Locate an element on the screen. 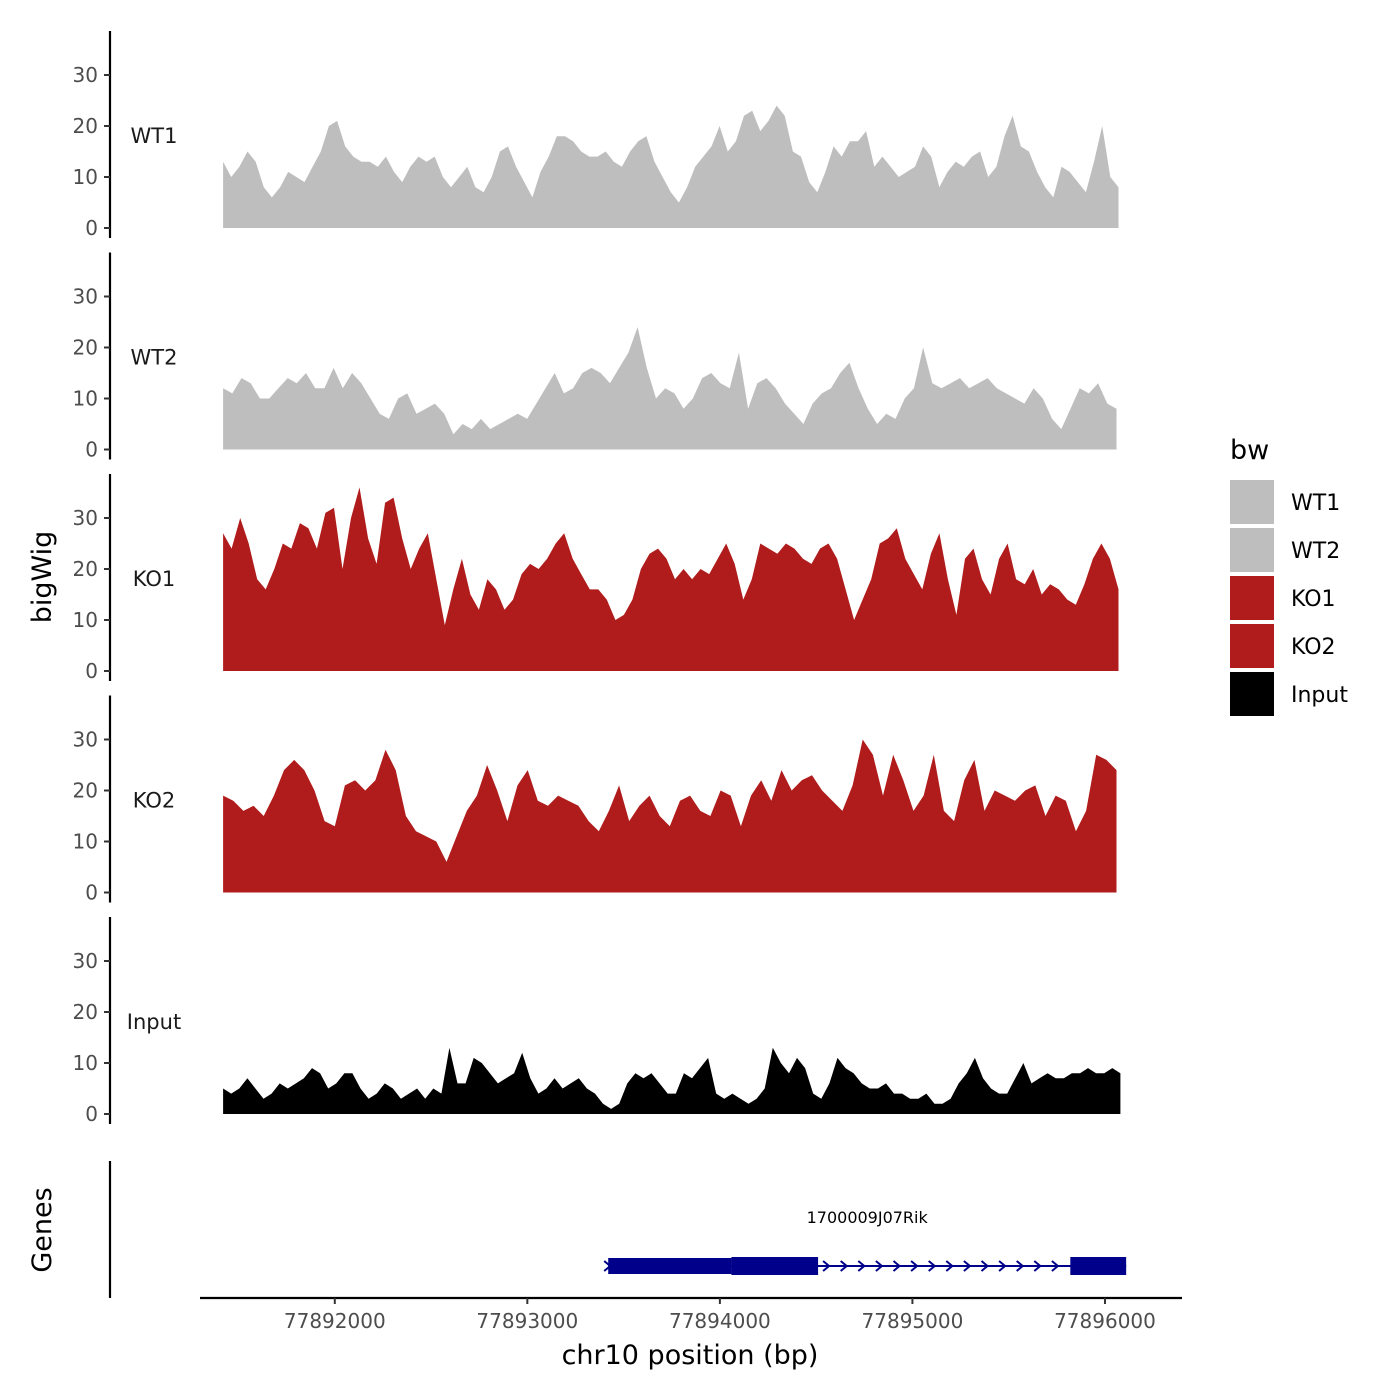 This screenshot has width=1400, height=1400. panel-ko1: 0 10 20 30 KO1 is located at coordinates (596, 578).